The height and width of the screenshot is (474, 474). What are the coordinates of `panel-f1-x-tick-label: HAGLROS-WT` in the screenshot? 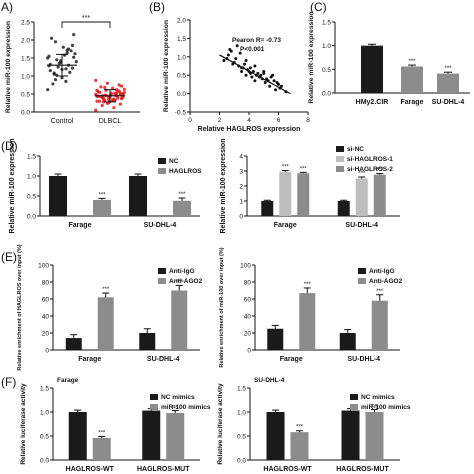 It's located at (90, 469).